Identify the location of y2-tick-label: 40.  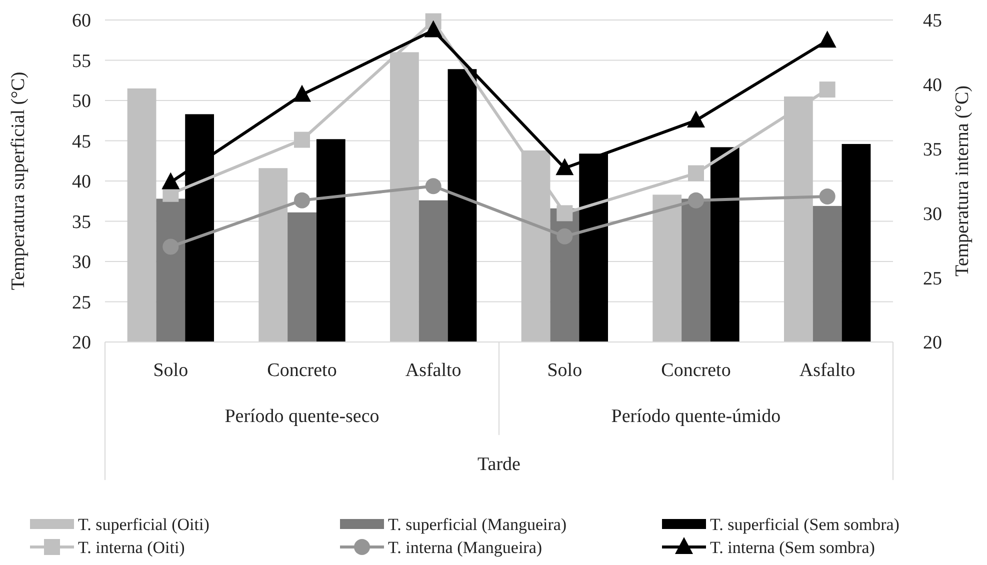
(932, 85).